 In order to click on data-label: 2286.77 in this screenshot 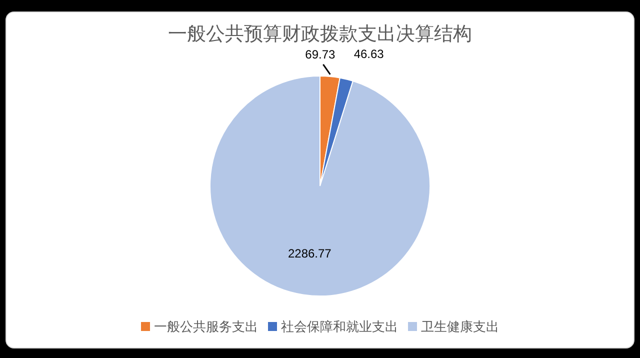, I will do `click(310, 253)`.